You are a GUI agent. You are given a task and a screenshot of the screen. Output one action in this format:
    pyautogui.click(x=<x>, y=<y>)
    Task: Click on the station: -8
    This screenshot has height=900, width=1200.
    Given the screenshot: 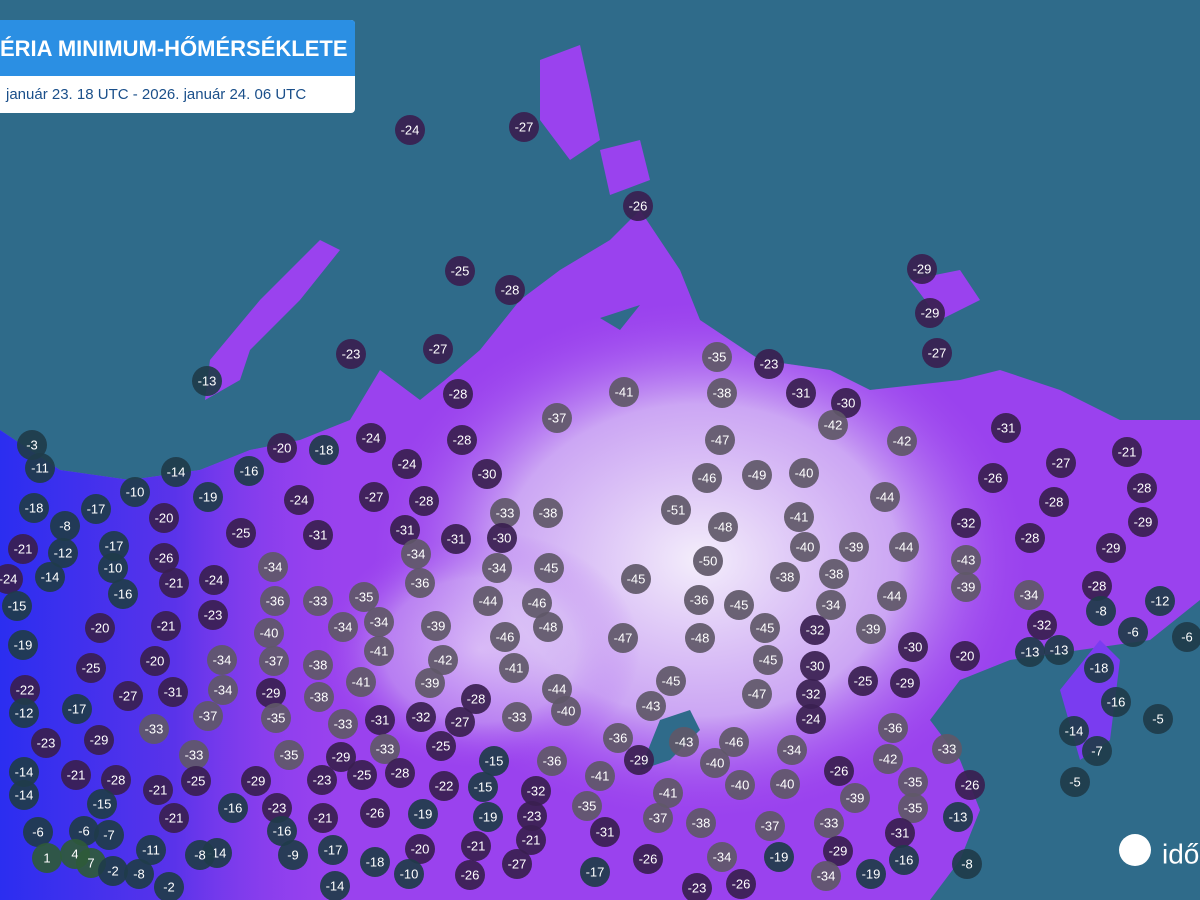 What is the action you would take?
    pyautogui.click(x=967, y=864)
    